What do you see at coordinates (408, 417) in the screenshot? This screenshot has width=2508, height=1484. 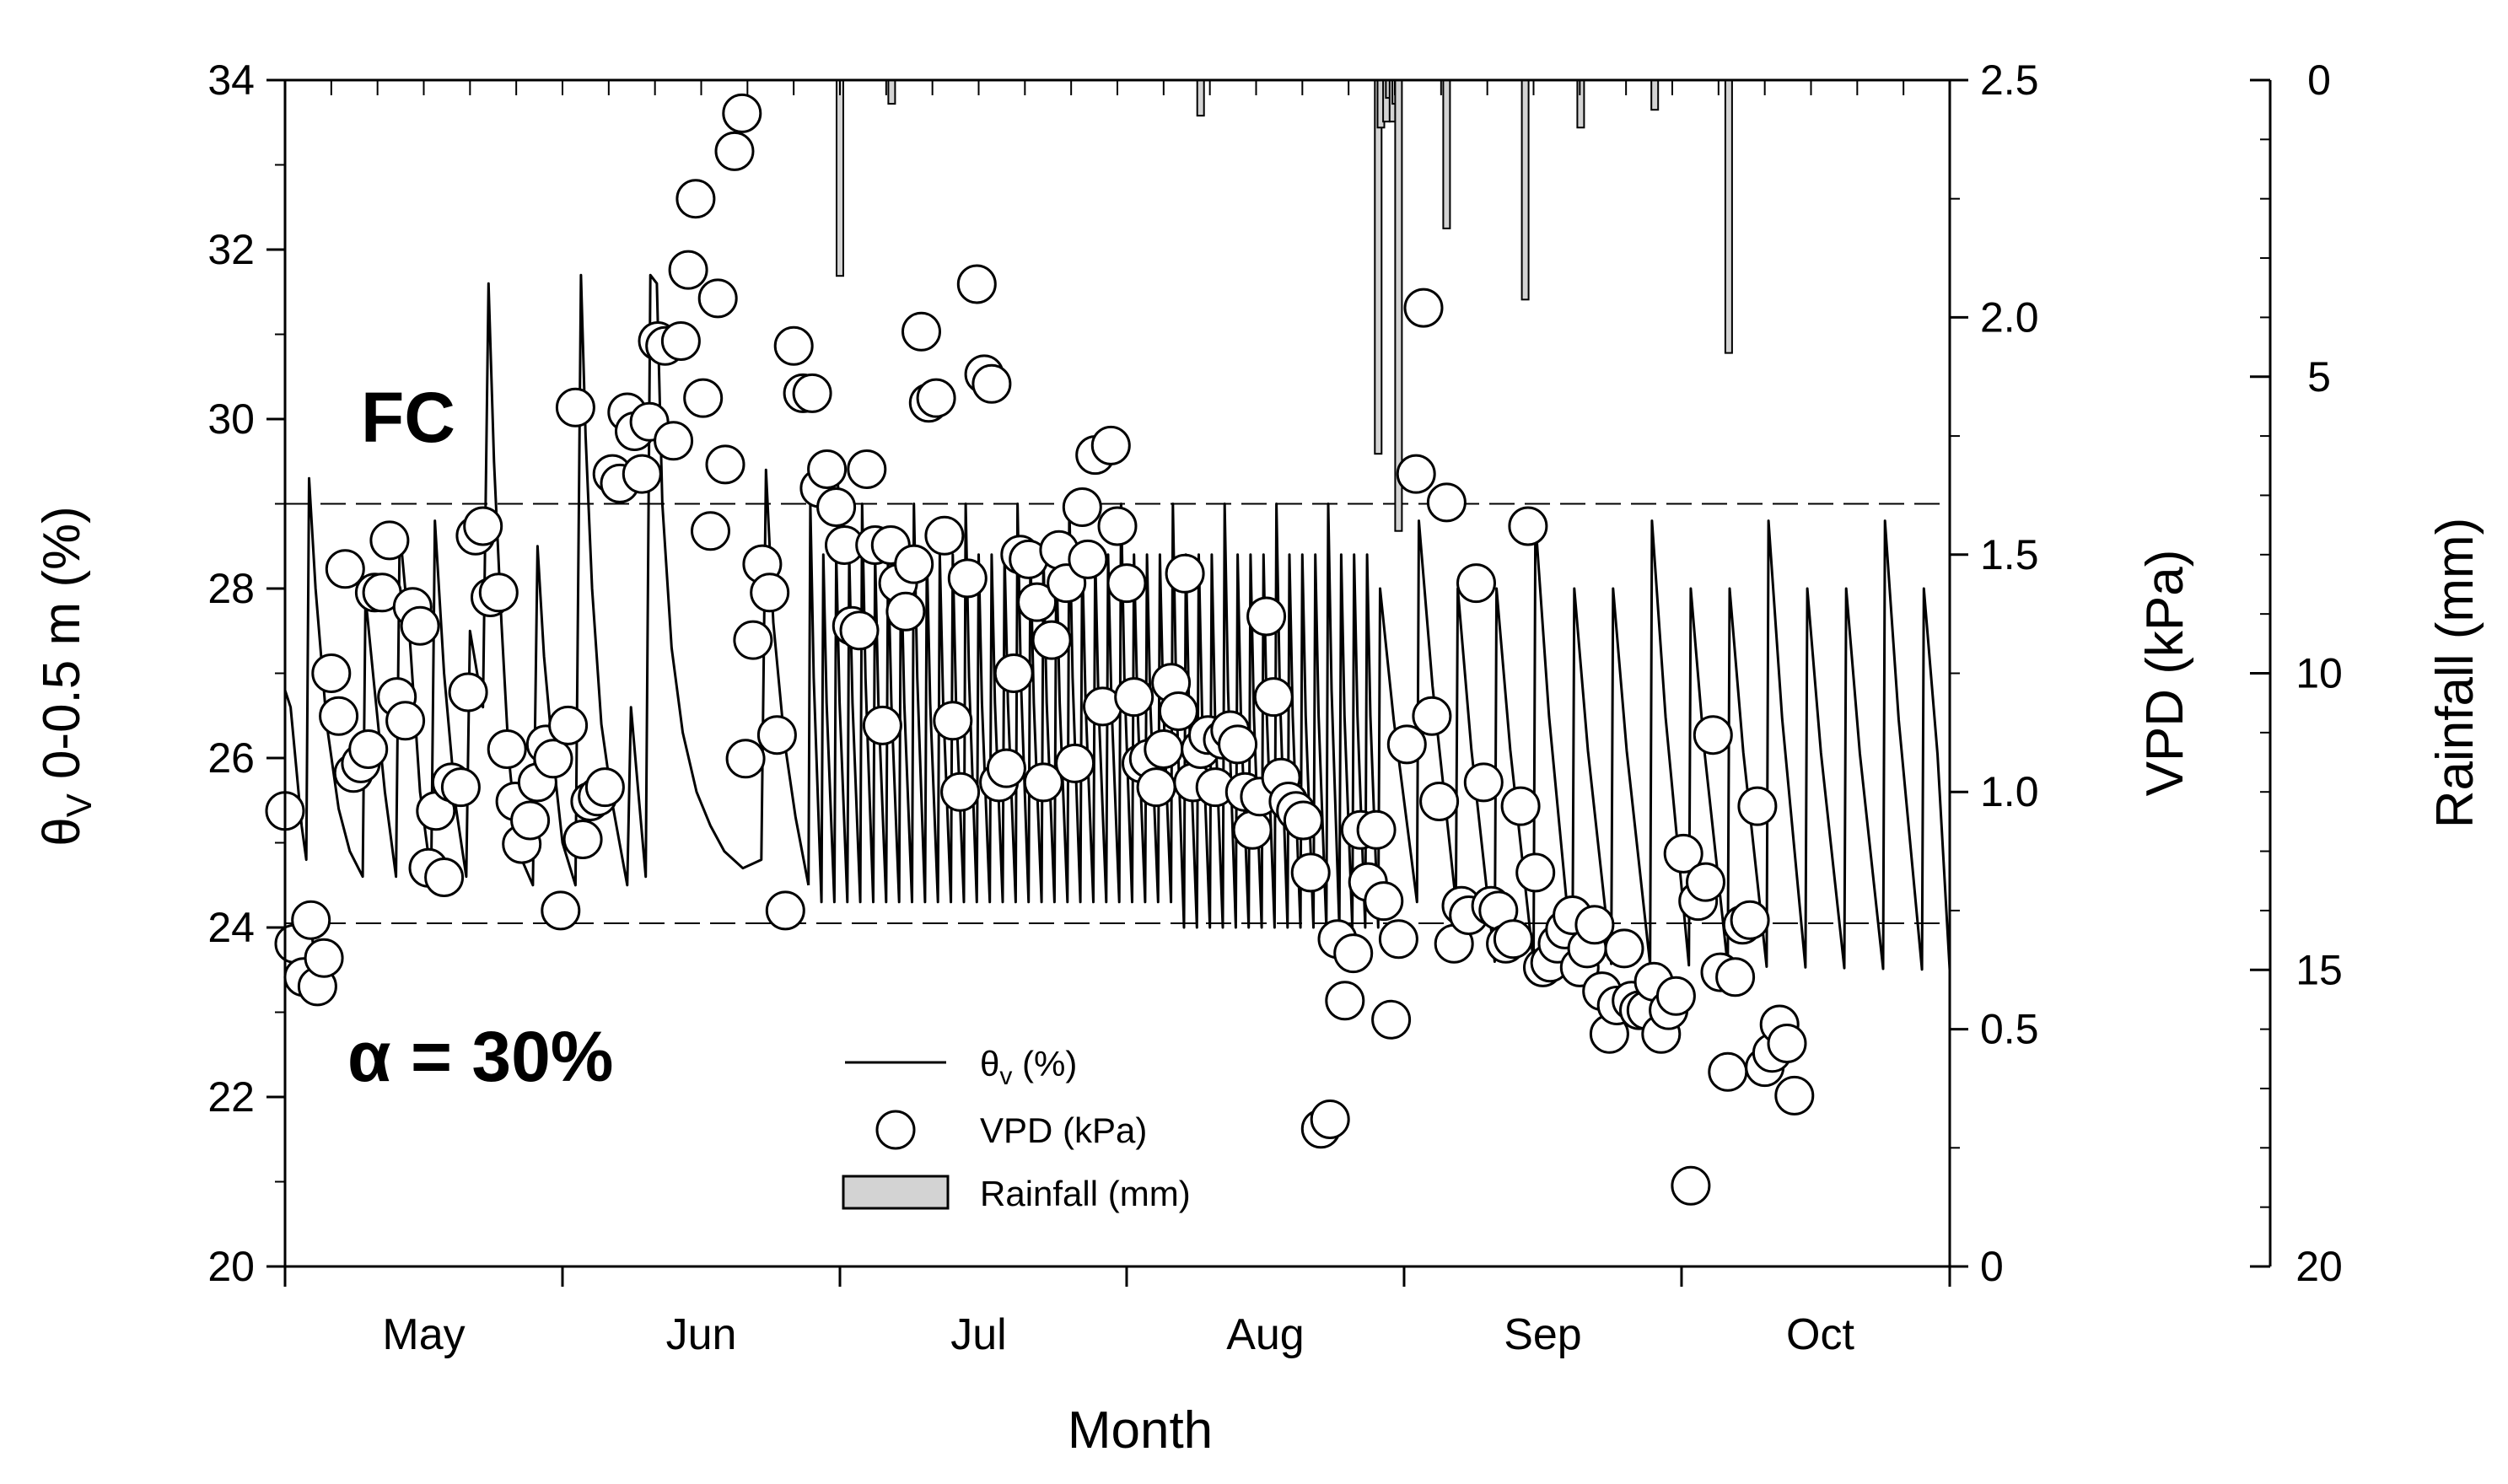 I see `fc-annotation: FC` at bounding box center [408, 417].